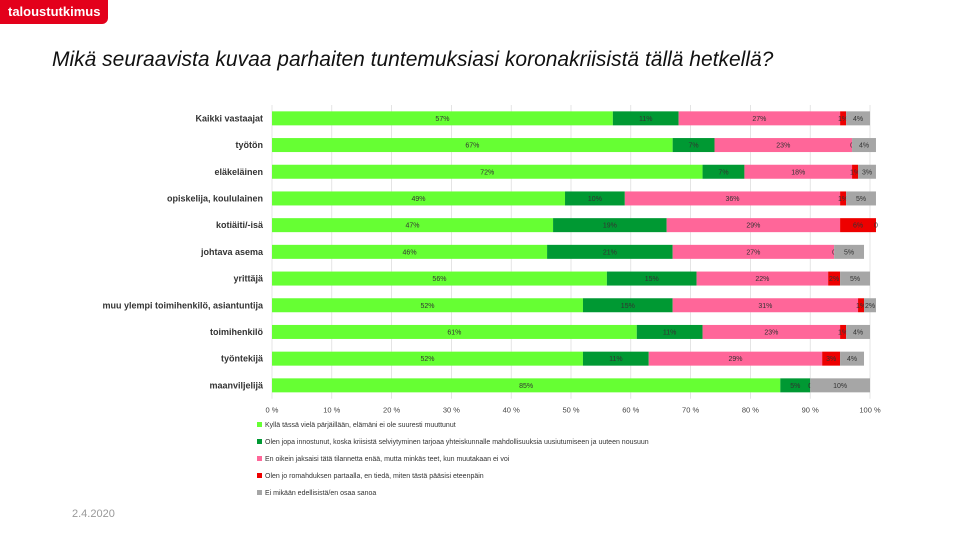  What do you see at coordinates (54, 12) in the screenshot?
I see `brand-logo: taloustutkimus` at bounding box center [54, 12].